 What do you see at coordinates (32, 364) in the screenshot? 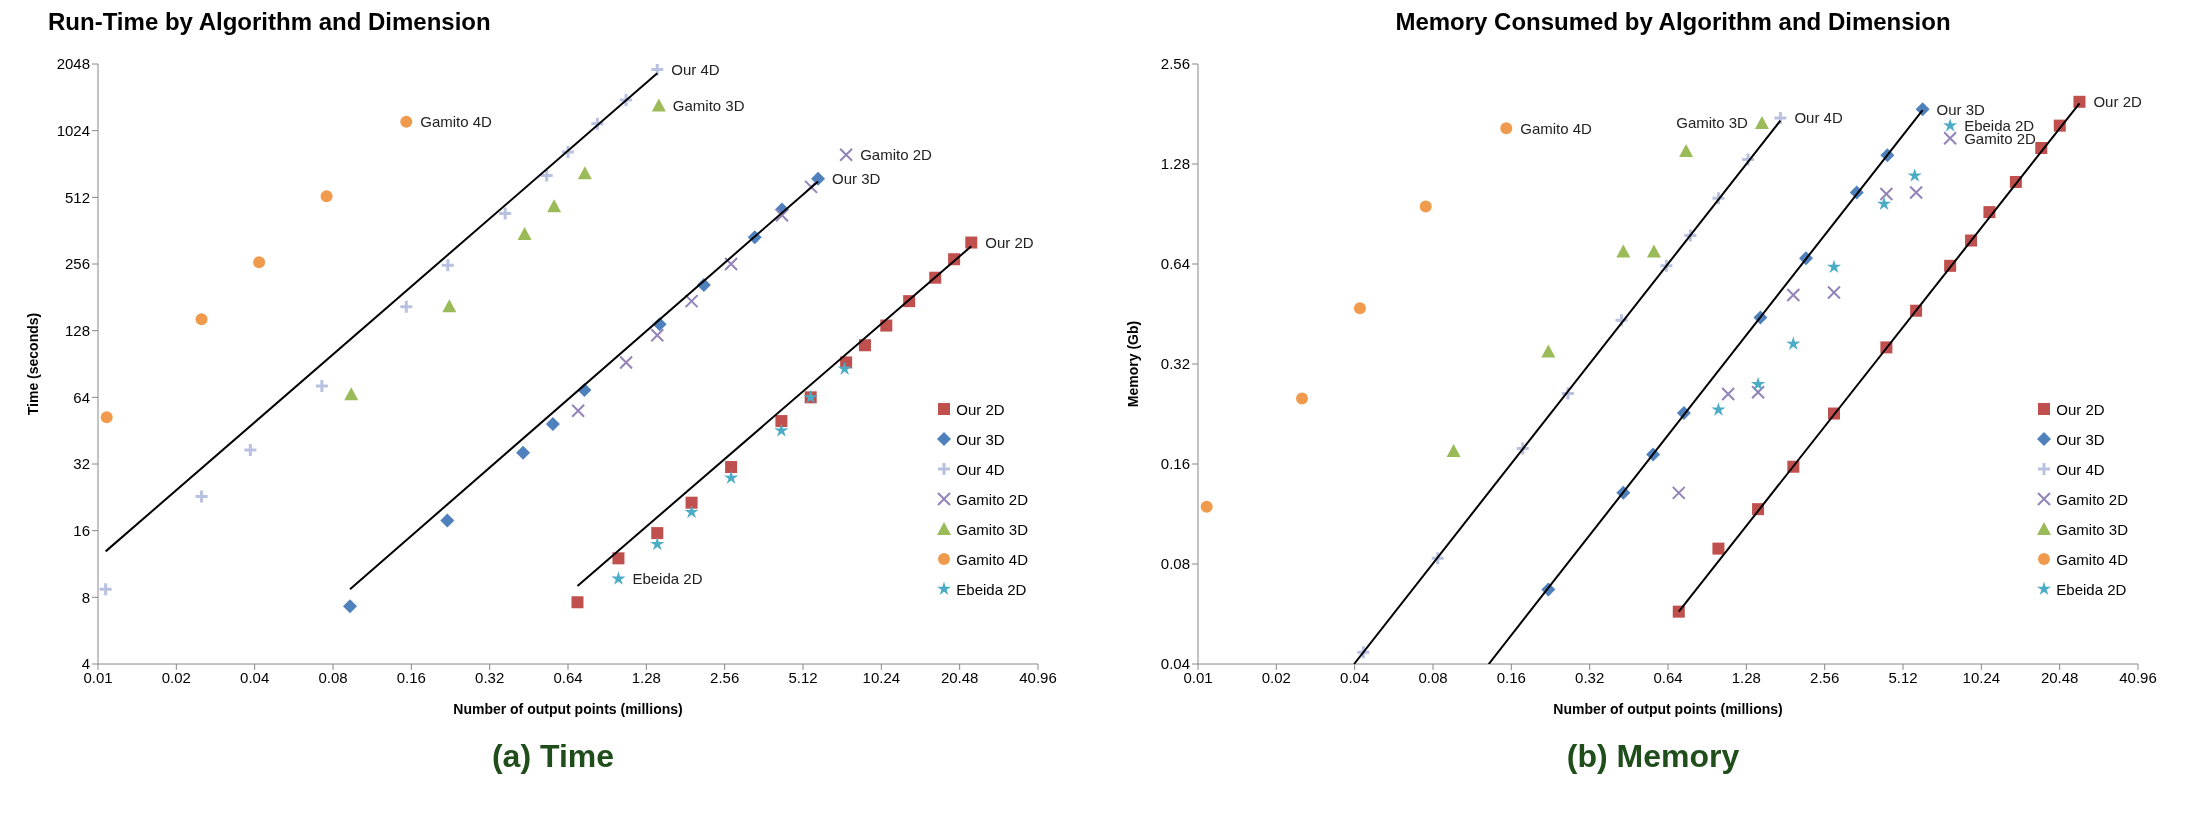
I see `y-axis-title: Time (seconds)` at bounding box center [32, 364].